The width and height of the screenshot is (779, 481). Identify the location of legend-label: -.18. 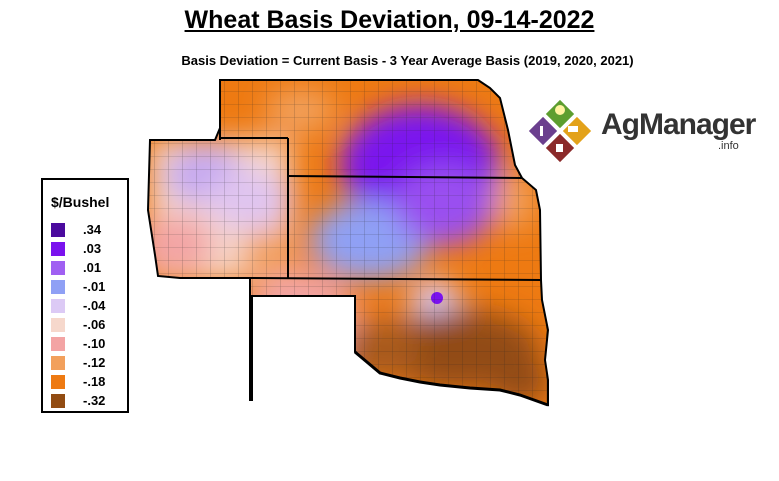
(94, 381).